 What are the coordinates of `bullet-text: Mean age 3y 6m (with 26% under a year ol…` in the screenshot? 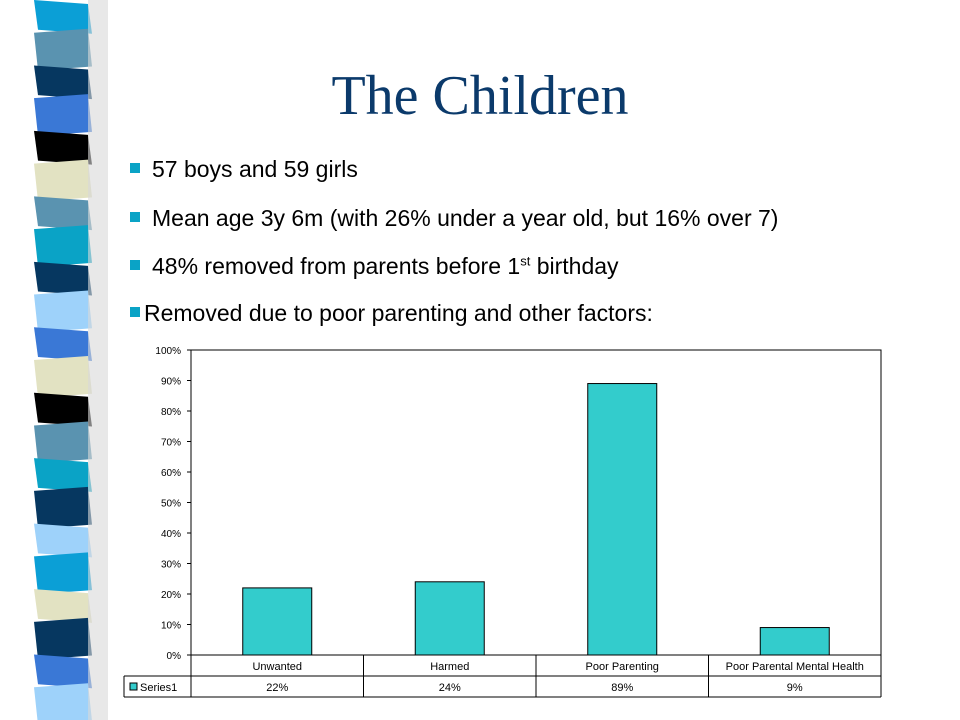 It's located at (465, 218).